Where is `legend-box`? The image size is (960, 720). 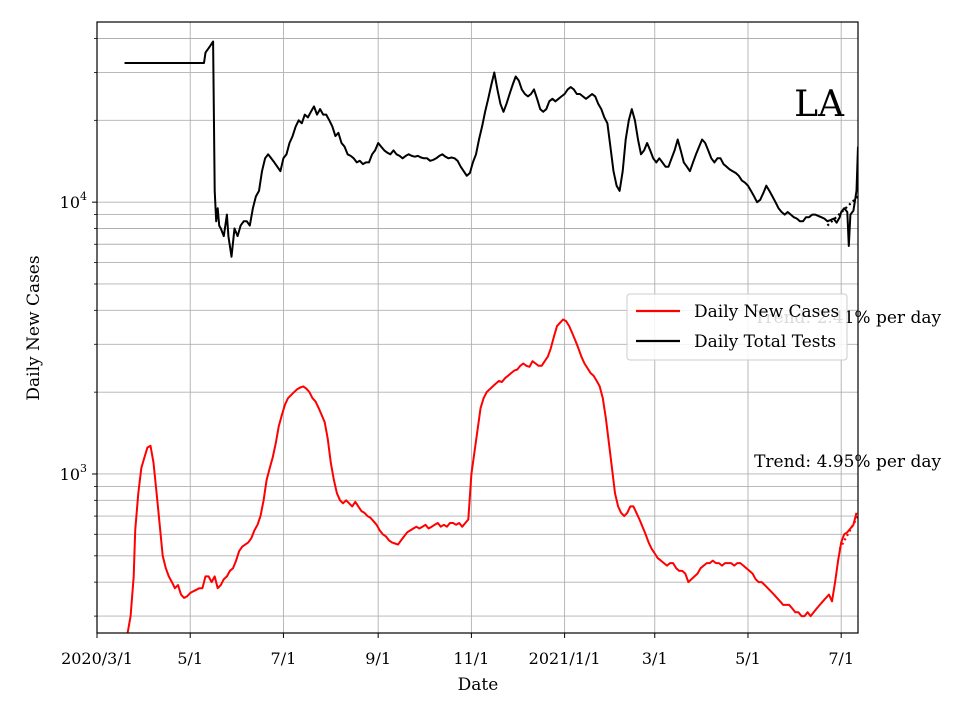 legend-box is located at coordinates (737, 327).